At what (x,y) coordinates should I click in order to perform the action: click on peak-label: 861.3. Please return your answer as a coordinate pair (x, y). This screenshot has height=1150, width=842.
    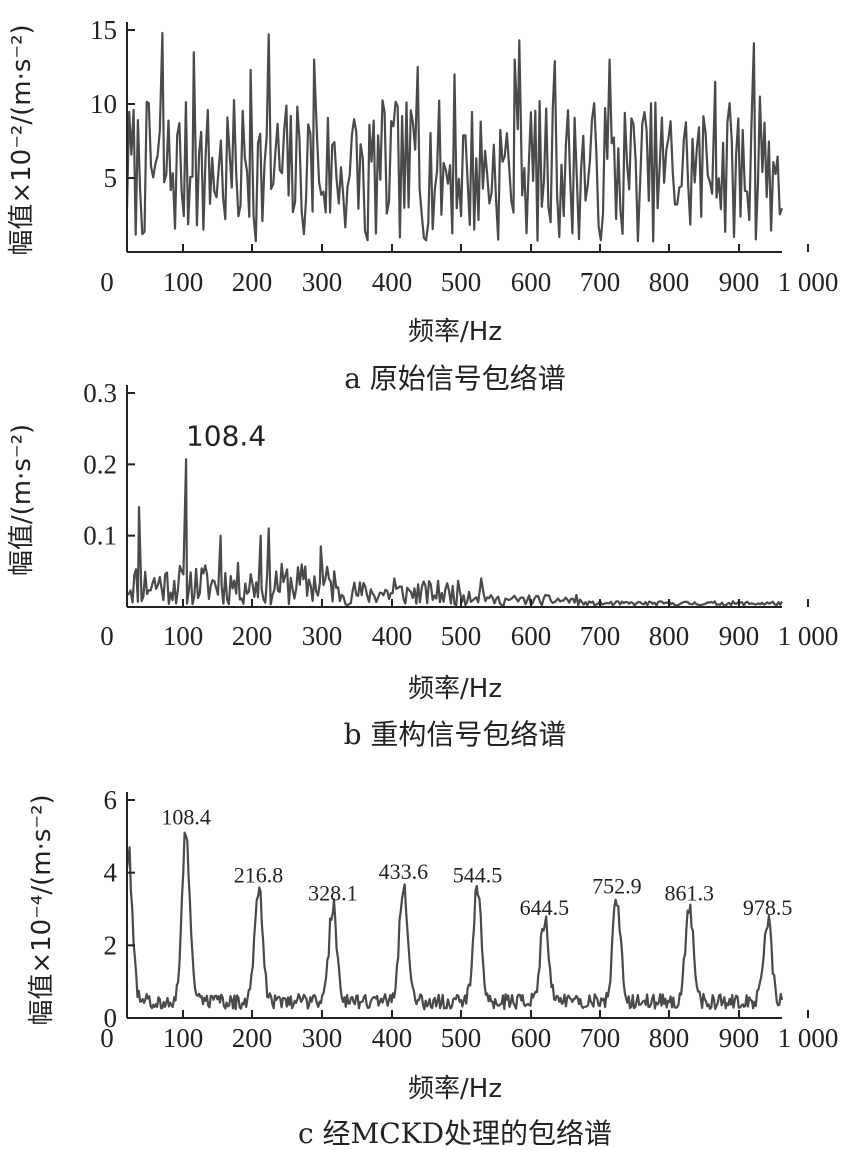
    Looking at the image, I should click on (690, 893).